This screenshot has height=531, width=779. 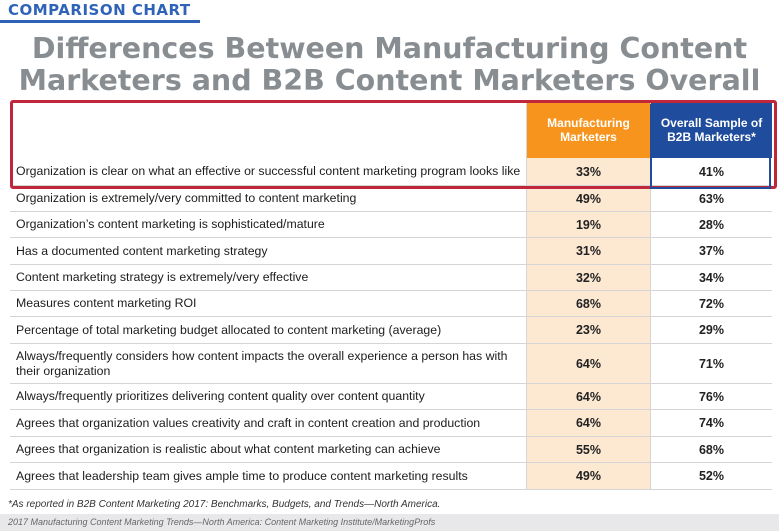 I want to click on section-label-bar: COMPARISON CHART, so click(x=100, y=11).